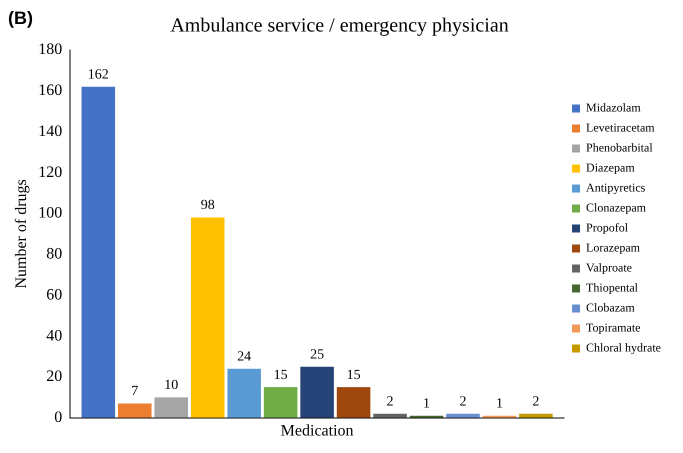  Describe the element at coordinates (616, 187) in the screenshot. I see `legend-label: Antipyretics` at that location.